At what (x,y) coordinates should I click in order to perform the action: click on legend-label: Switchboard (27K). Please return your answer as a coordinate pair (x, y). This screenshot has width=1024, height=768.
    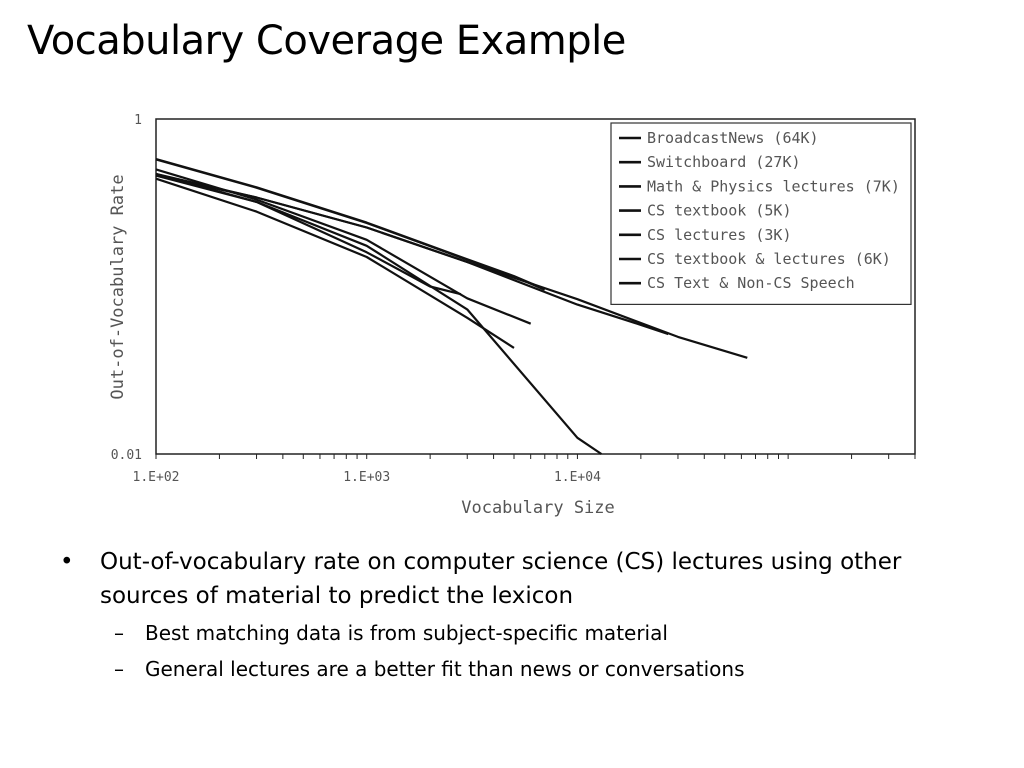
    Looking at the image, I should click on (724, 162).